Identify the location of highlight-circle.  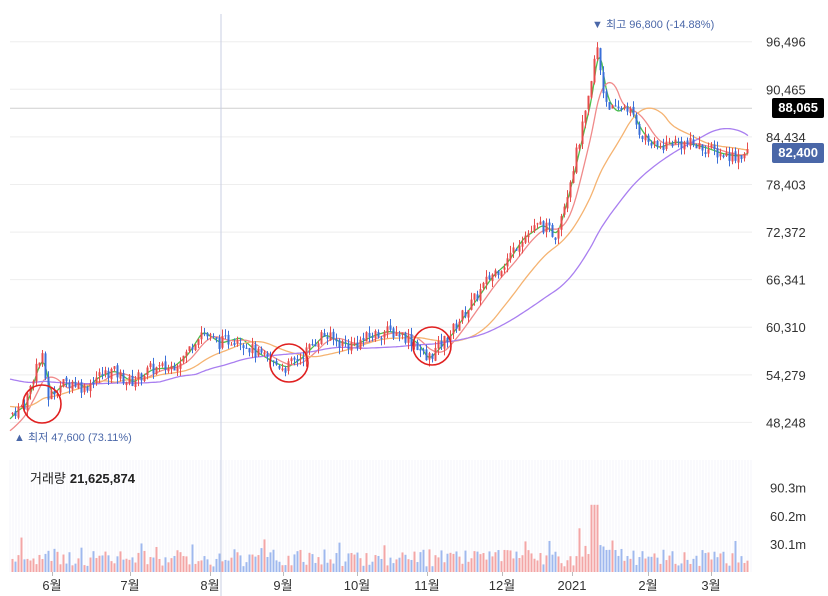
(289, 363).